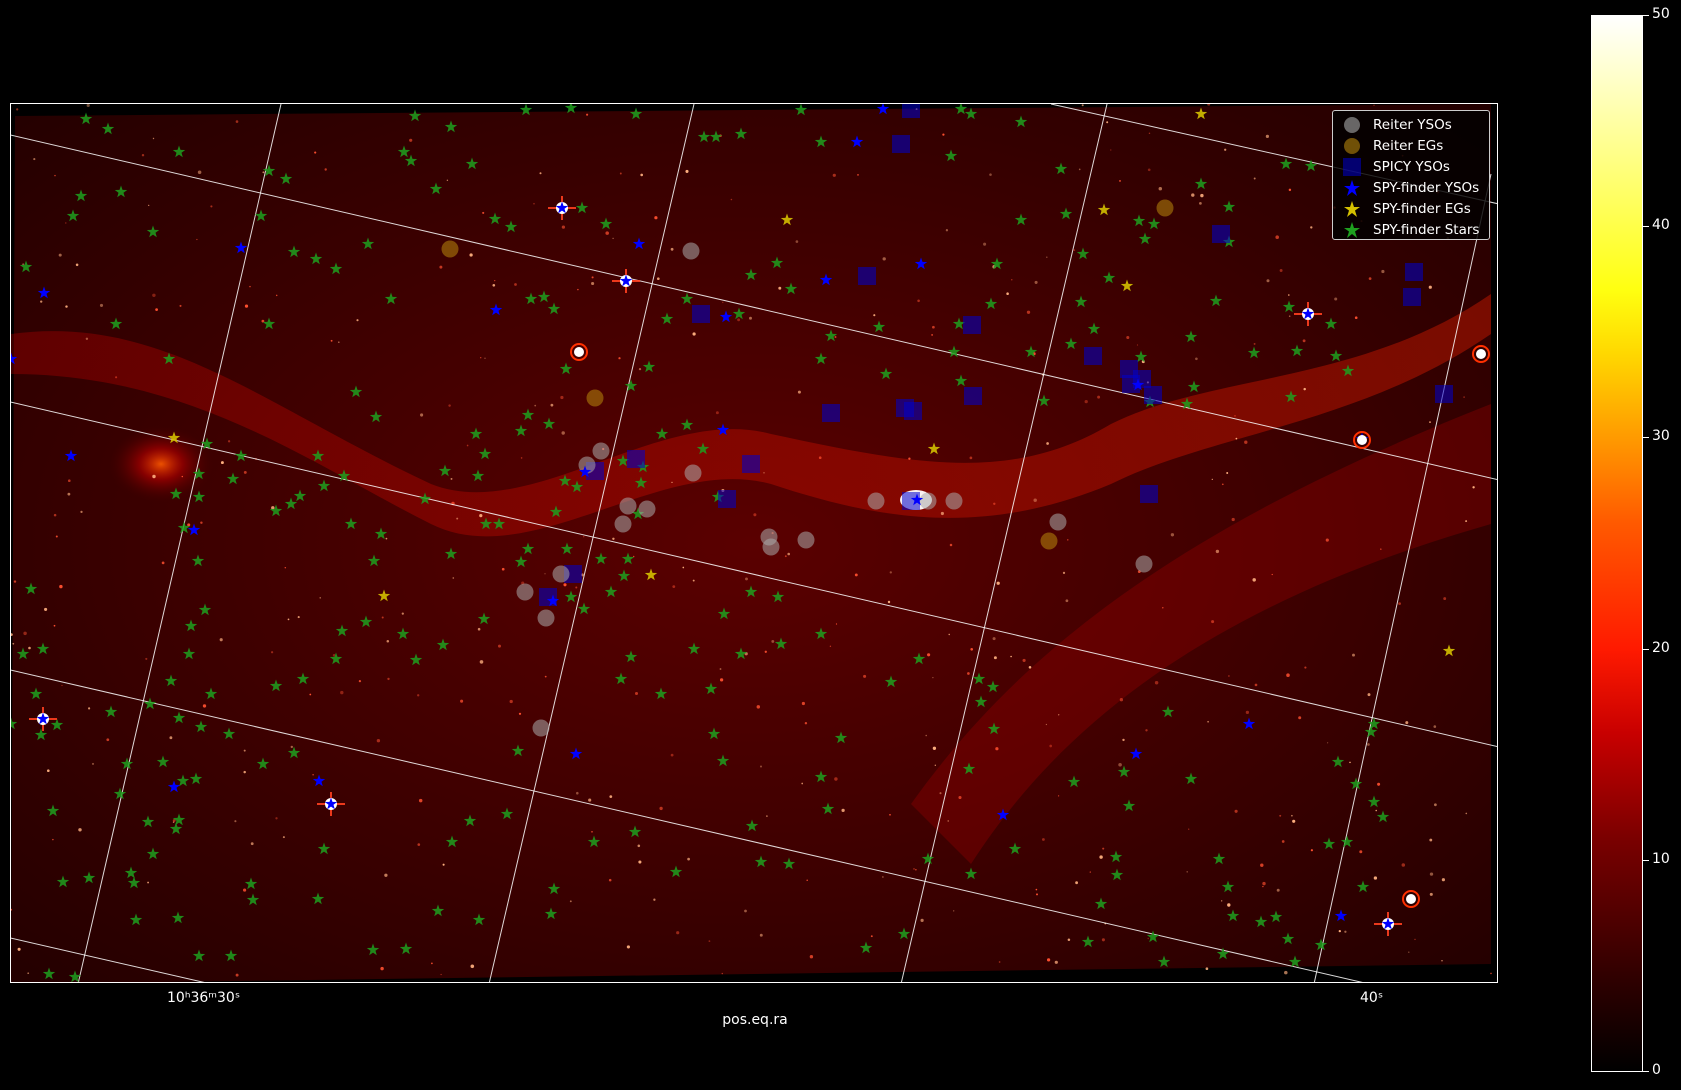 This screenshot has width=1681, height=1090. Describe the element at coordinates (1362, 440) in the screenshot. I see `bright-point-halo` at that location.